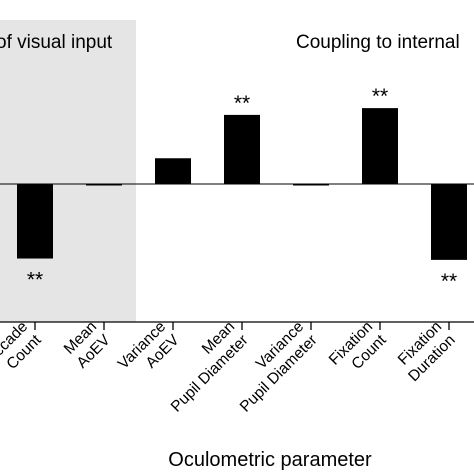 Image resolution: width=474 pixels, height=474 pixels. I want to click on region-label-coupling-internal: Coupling to internal, so click(378, 42).